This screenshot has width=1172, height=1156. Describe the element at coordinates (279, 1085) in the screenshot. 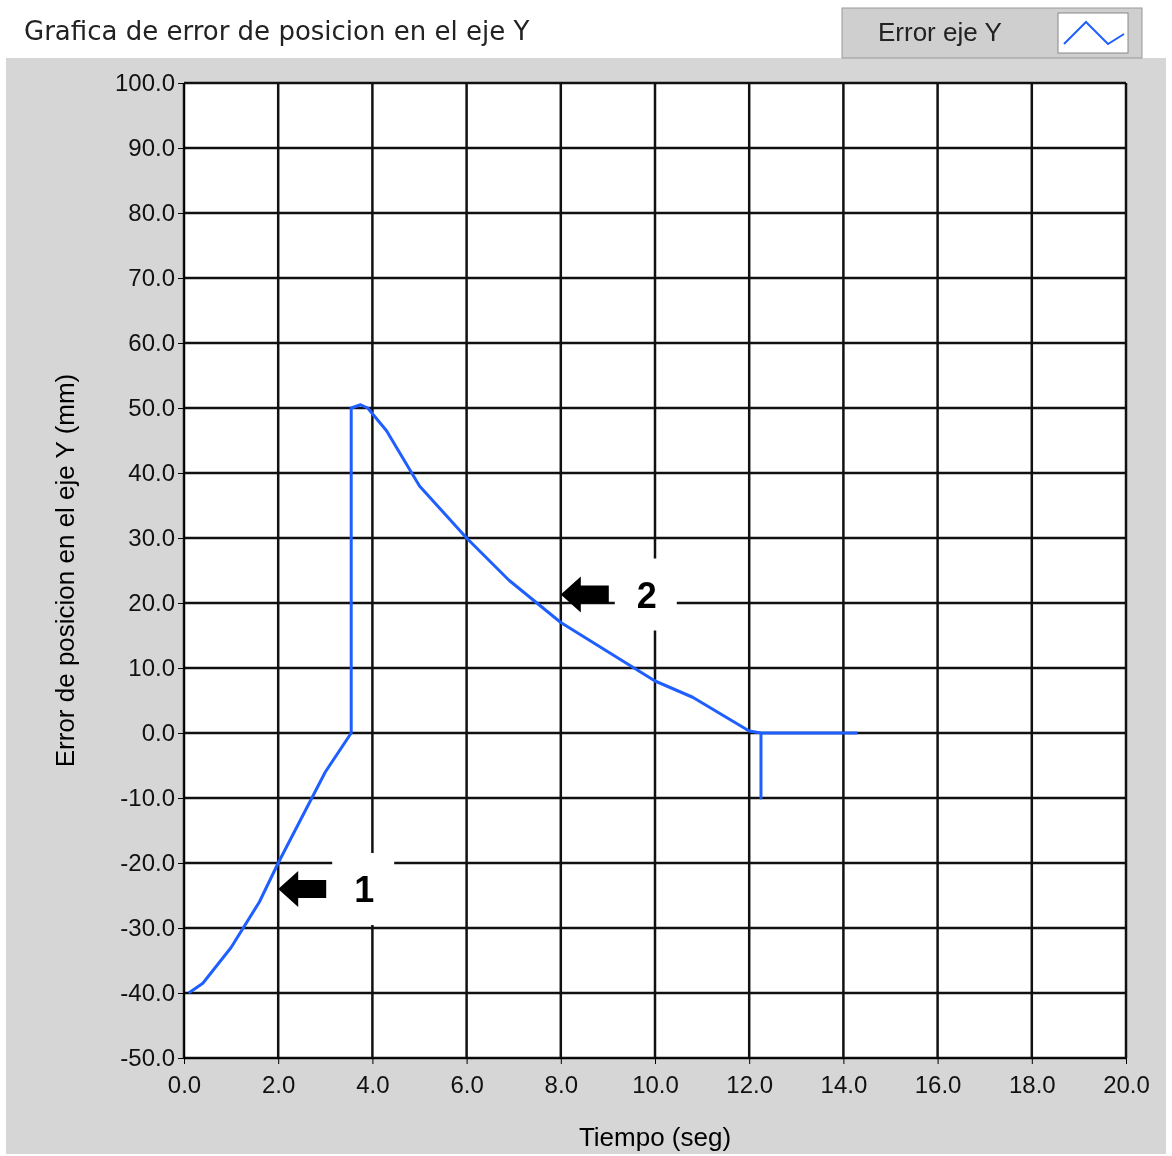

I see `x-tick-label: 2.0` at that location.